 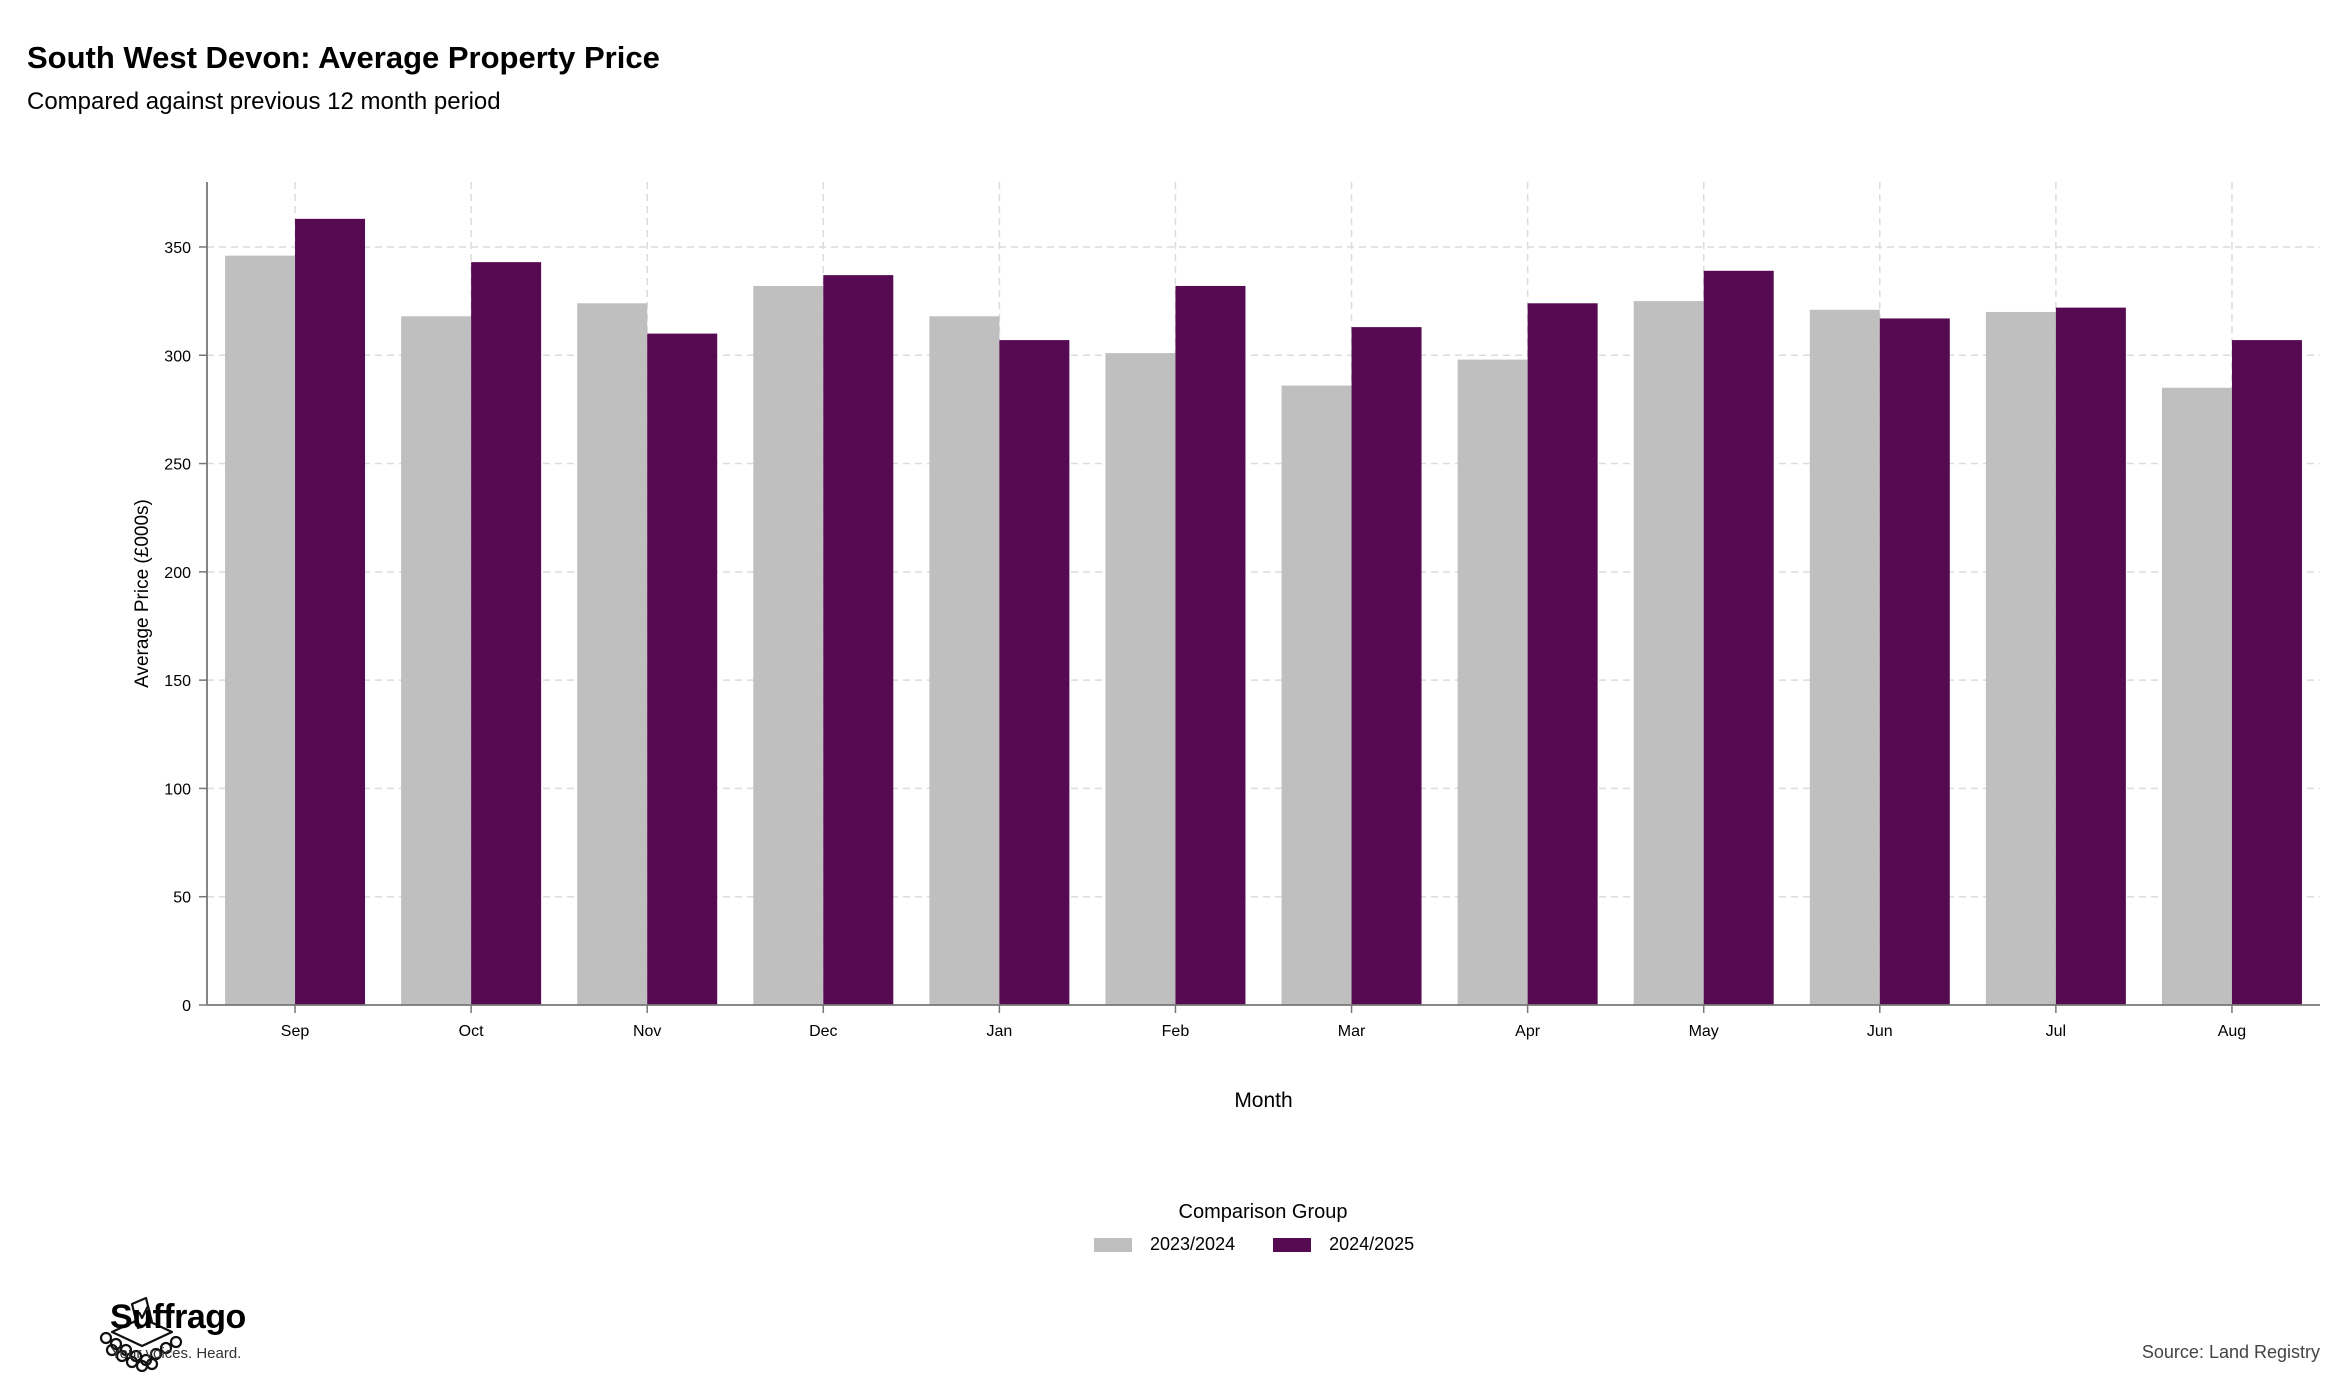 I want to click on x-tick-label: Oct, so click(x=471, y=1031).